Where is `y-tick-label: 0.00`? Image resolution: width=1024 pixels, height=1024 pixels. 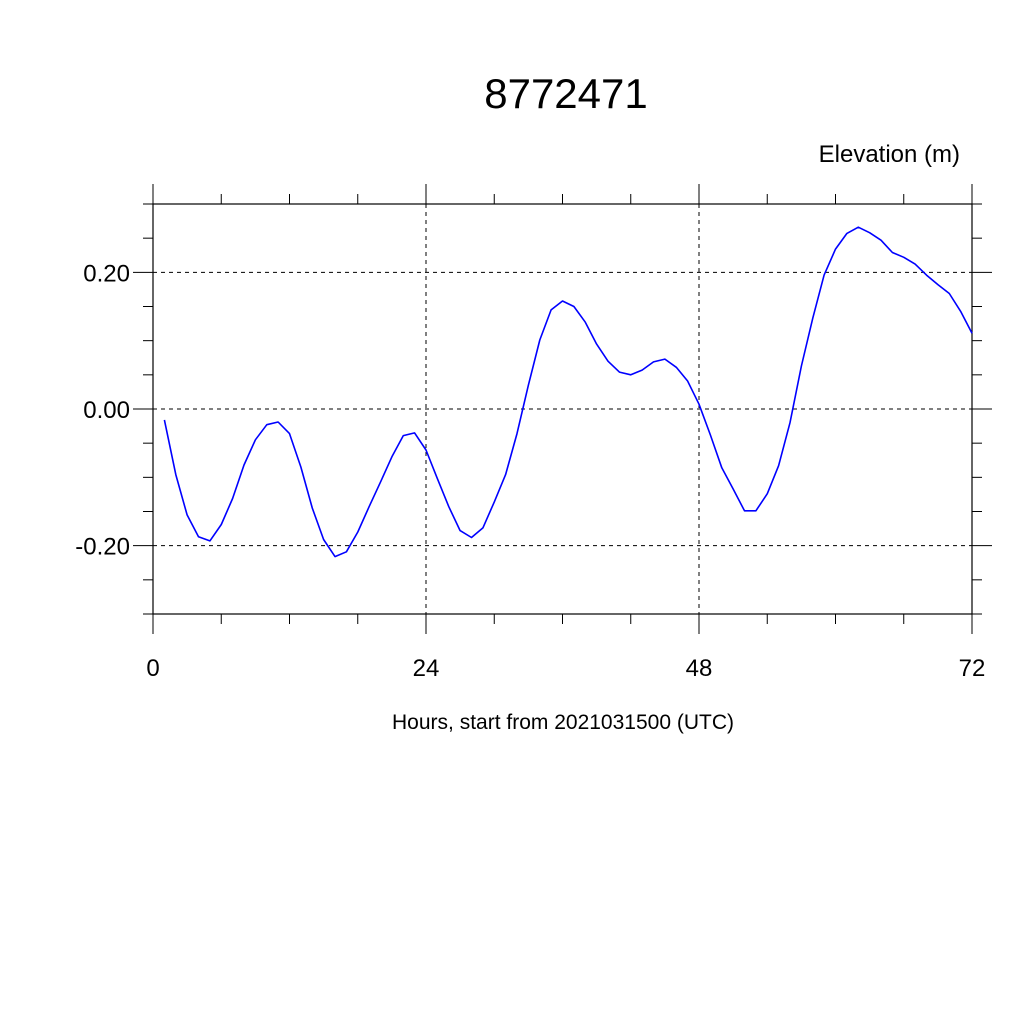 y-tick-label: 0.00 is located at coordinates (106, 410).